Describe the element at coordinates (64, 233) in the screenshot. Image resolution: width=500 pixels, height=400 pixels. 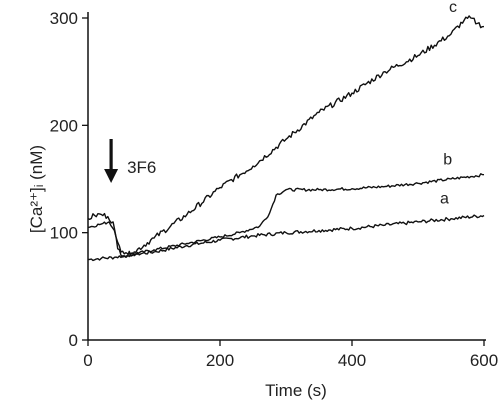
I see `y-tick-label: 100` at that location.